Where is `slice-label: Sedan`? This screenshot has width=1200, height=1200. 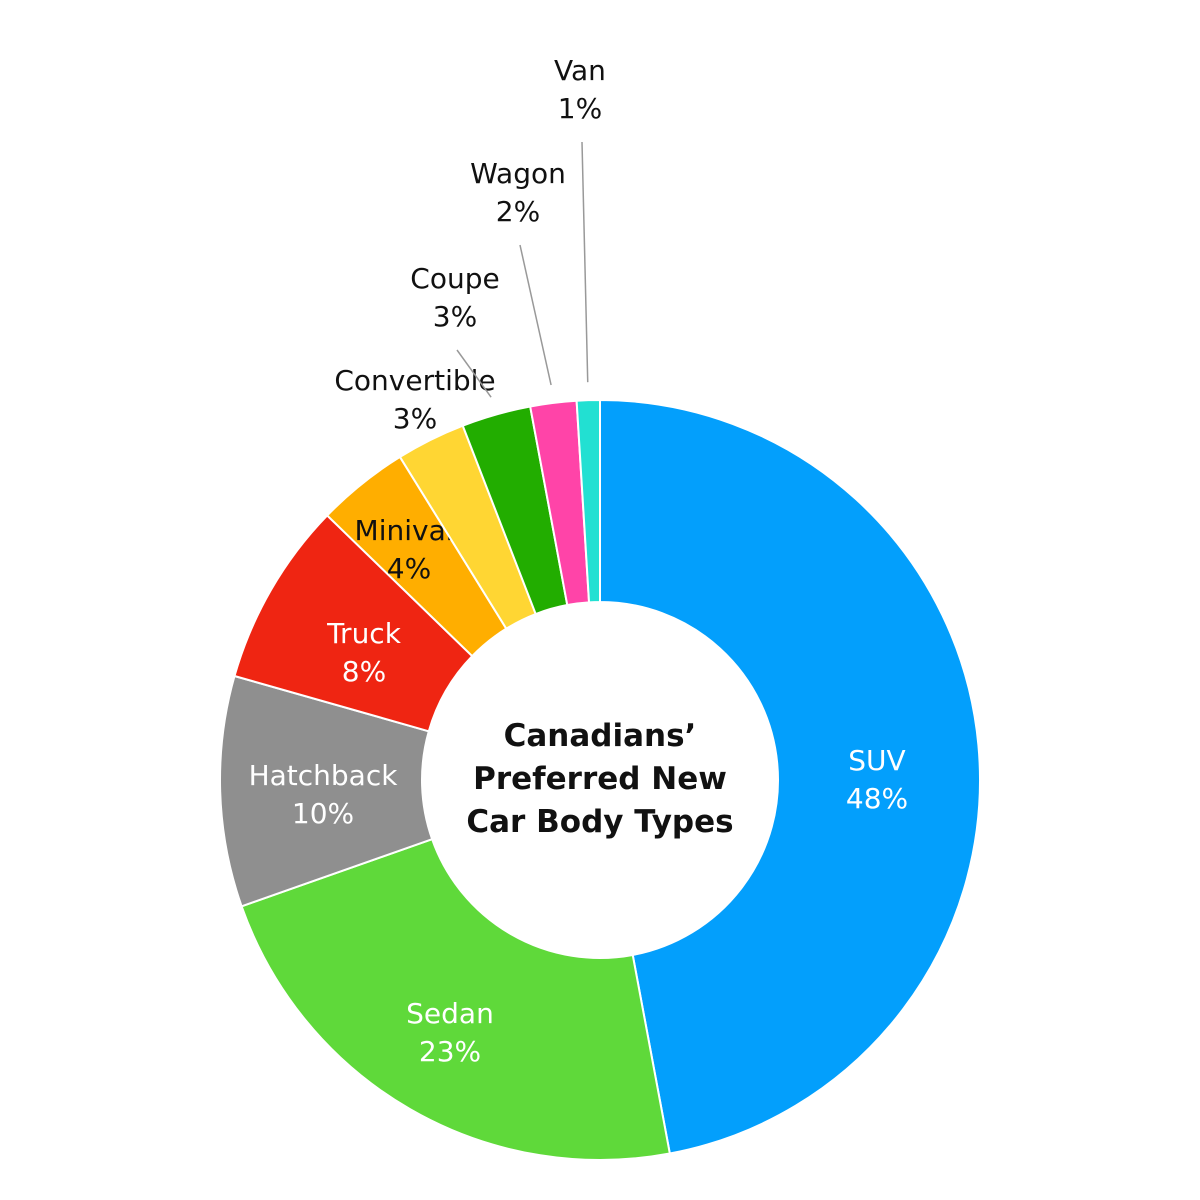
slice-label: Sedan is located at coordinates (450, 1013).